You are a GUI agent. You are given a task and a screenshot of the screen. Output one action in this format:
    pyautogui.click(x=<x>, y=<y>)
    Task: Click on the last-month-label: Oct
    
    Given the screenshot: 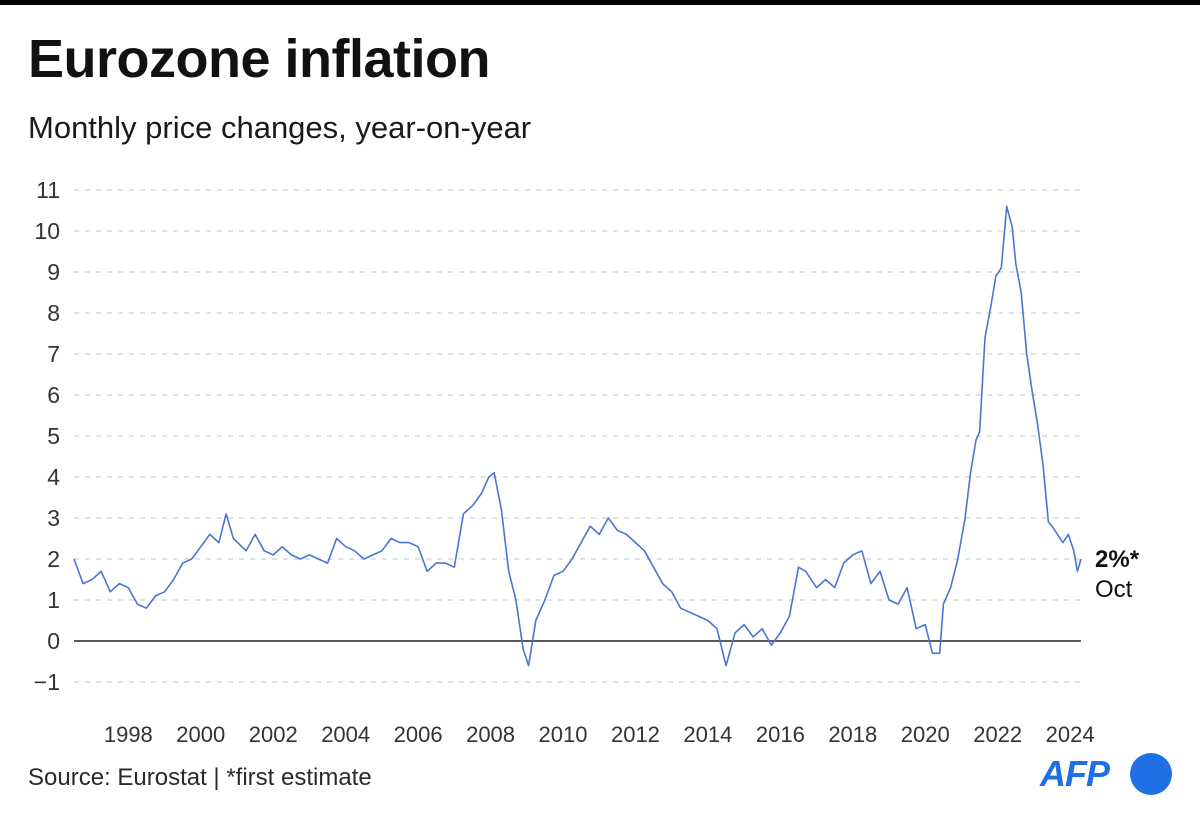 What is the action you would take?
    pyautogui.click(x=1114, y=589)
    